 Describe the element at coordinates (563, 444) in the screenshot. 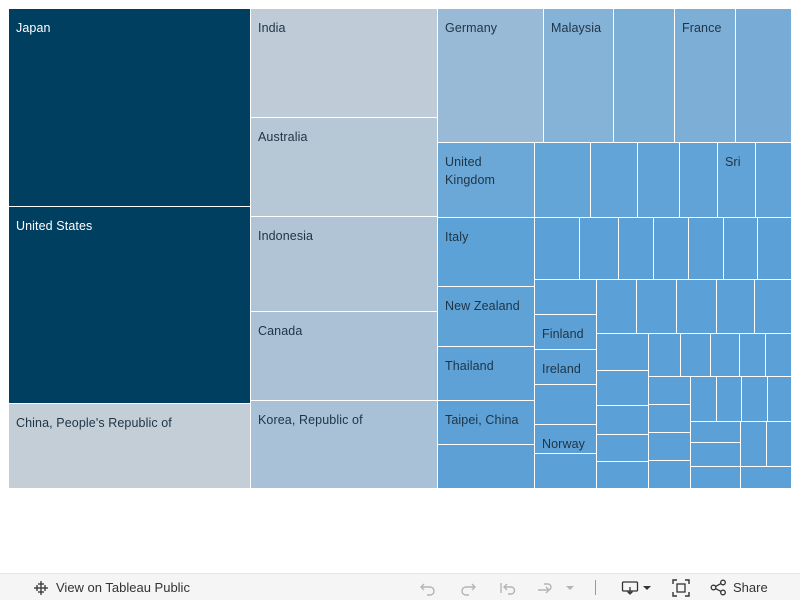

I see `tile-label: Norway` at that location.